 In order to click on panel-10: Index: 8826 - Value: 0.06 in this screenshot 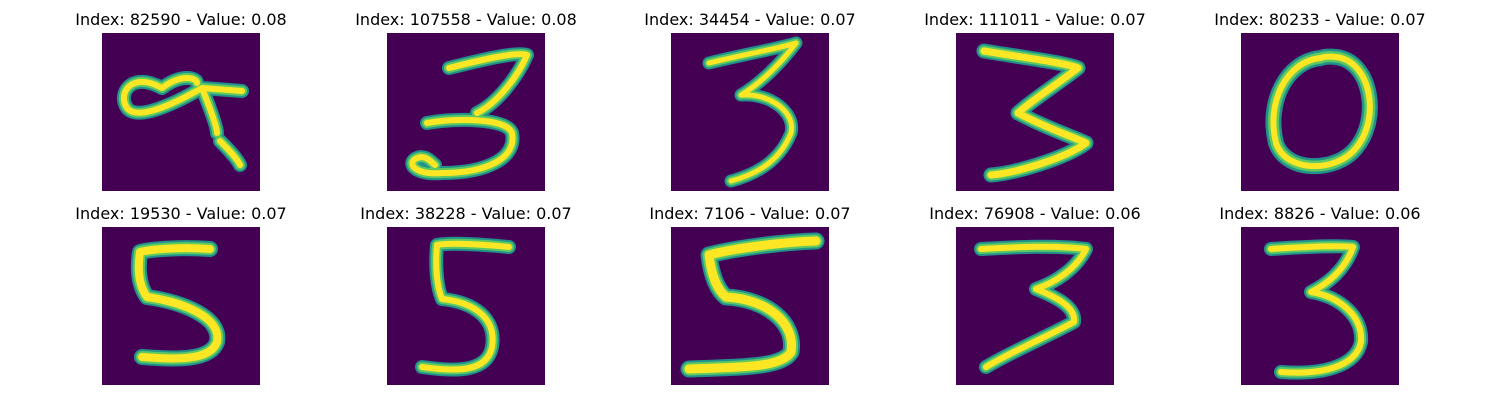, I will do `click(1320, 294)`.